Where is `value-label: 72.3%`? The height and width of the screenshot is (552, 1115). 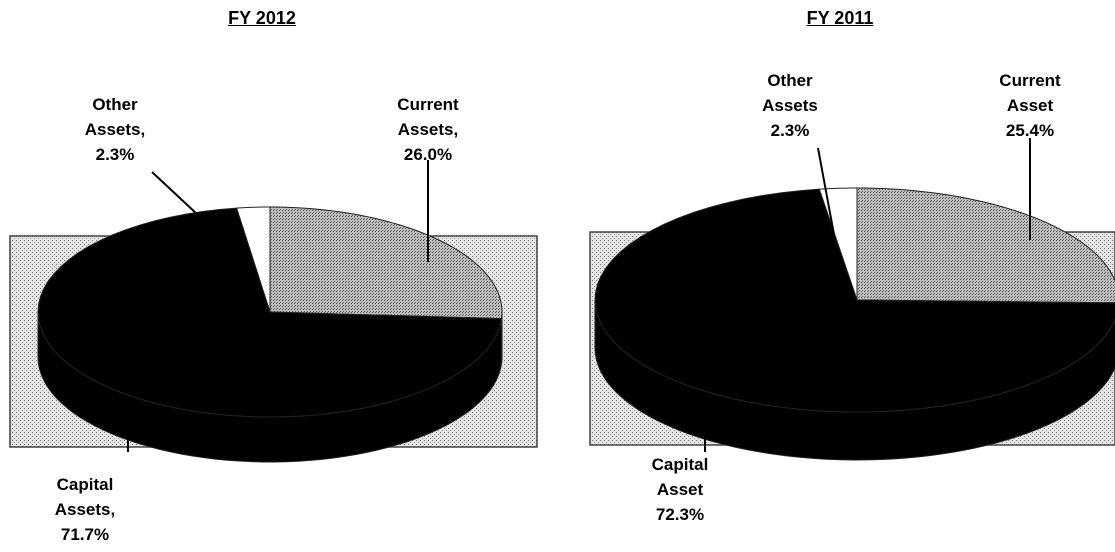 value-label: 72.3% is located at coordinates (680, 514).